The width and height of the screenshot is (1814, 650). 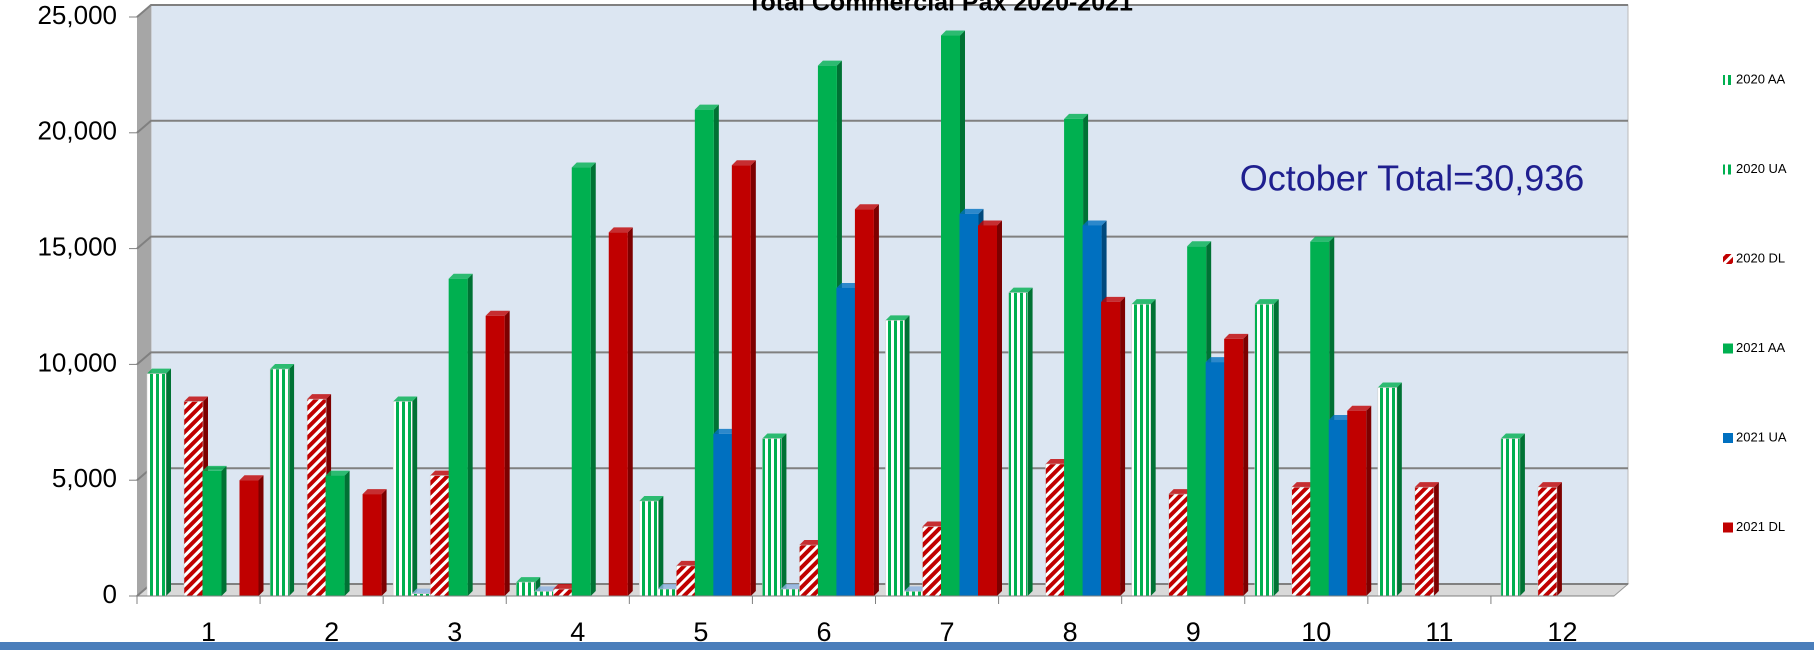 What do you see at coordinates (77, 15) in the screenshot?
I see `y-tick-label: 25,000` at bounding box center [77, 15].